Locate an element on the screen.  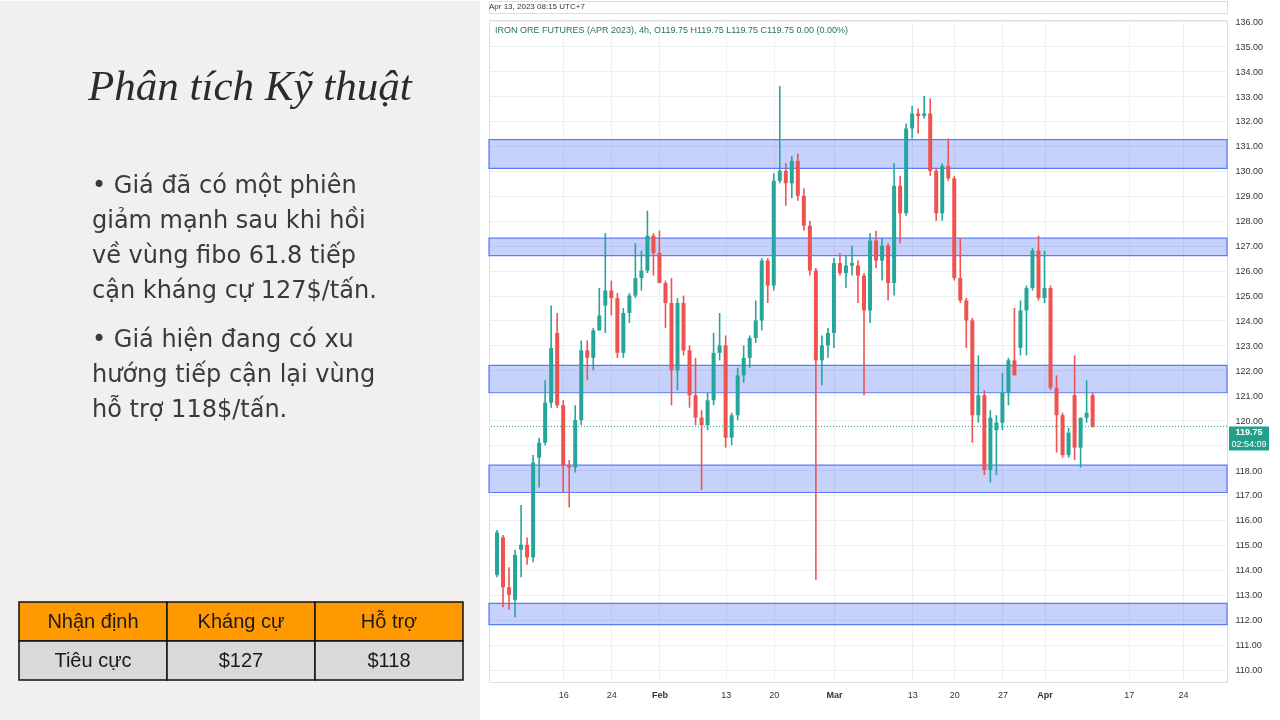
y-tick-label: 124.00 is located at coordinates (1249, 320).